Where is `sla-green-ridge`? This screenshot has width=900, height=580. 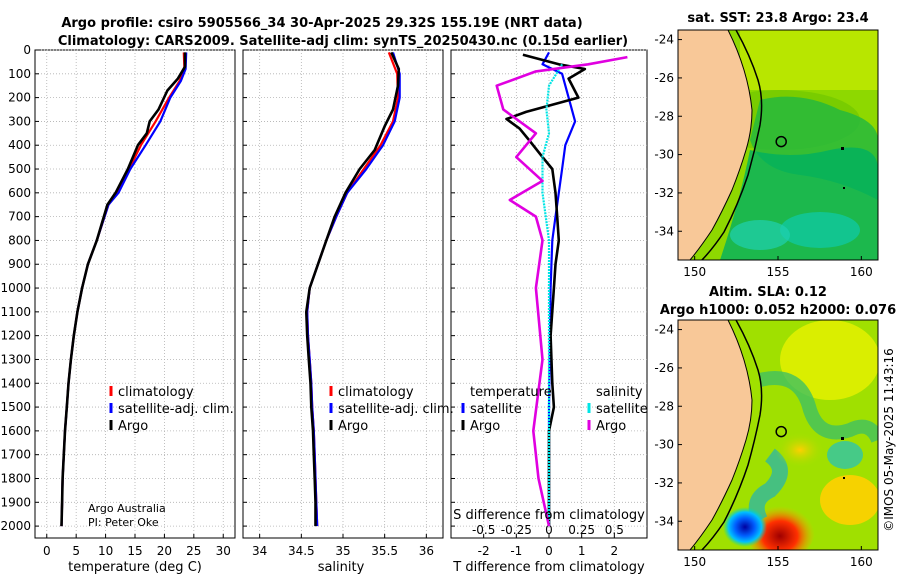
sla-green-ridge is located at coordinates (818, 407).